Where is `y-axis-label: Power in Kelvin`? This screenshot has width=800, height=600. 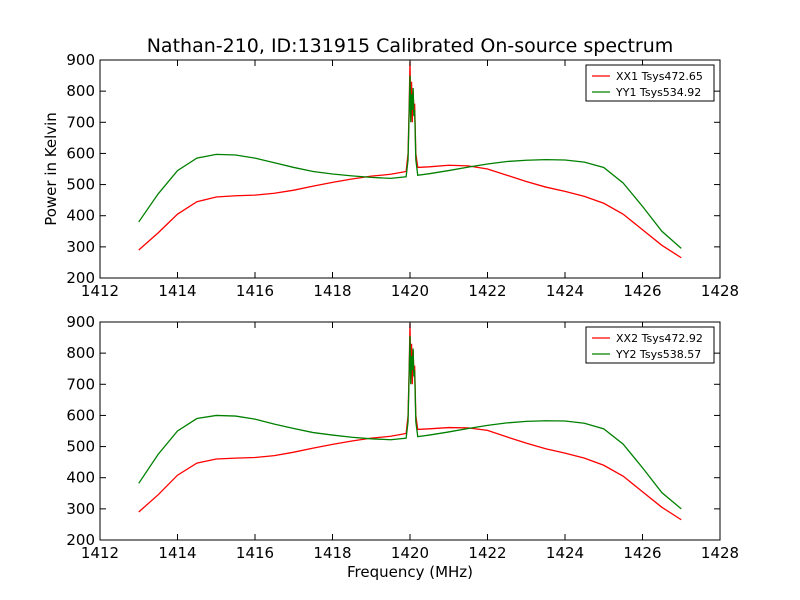 y-axis-label: Power in Kelvin is located at coordinates (51, 169).